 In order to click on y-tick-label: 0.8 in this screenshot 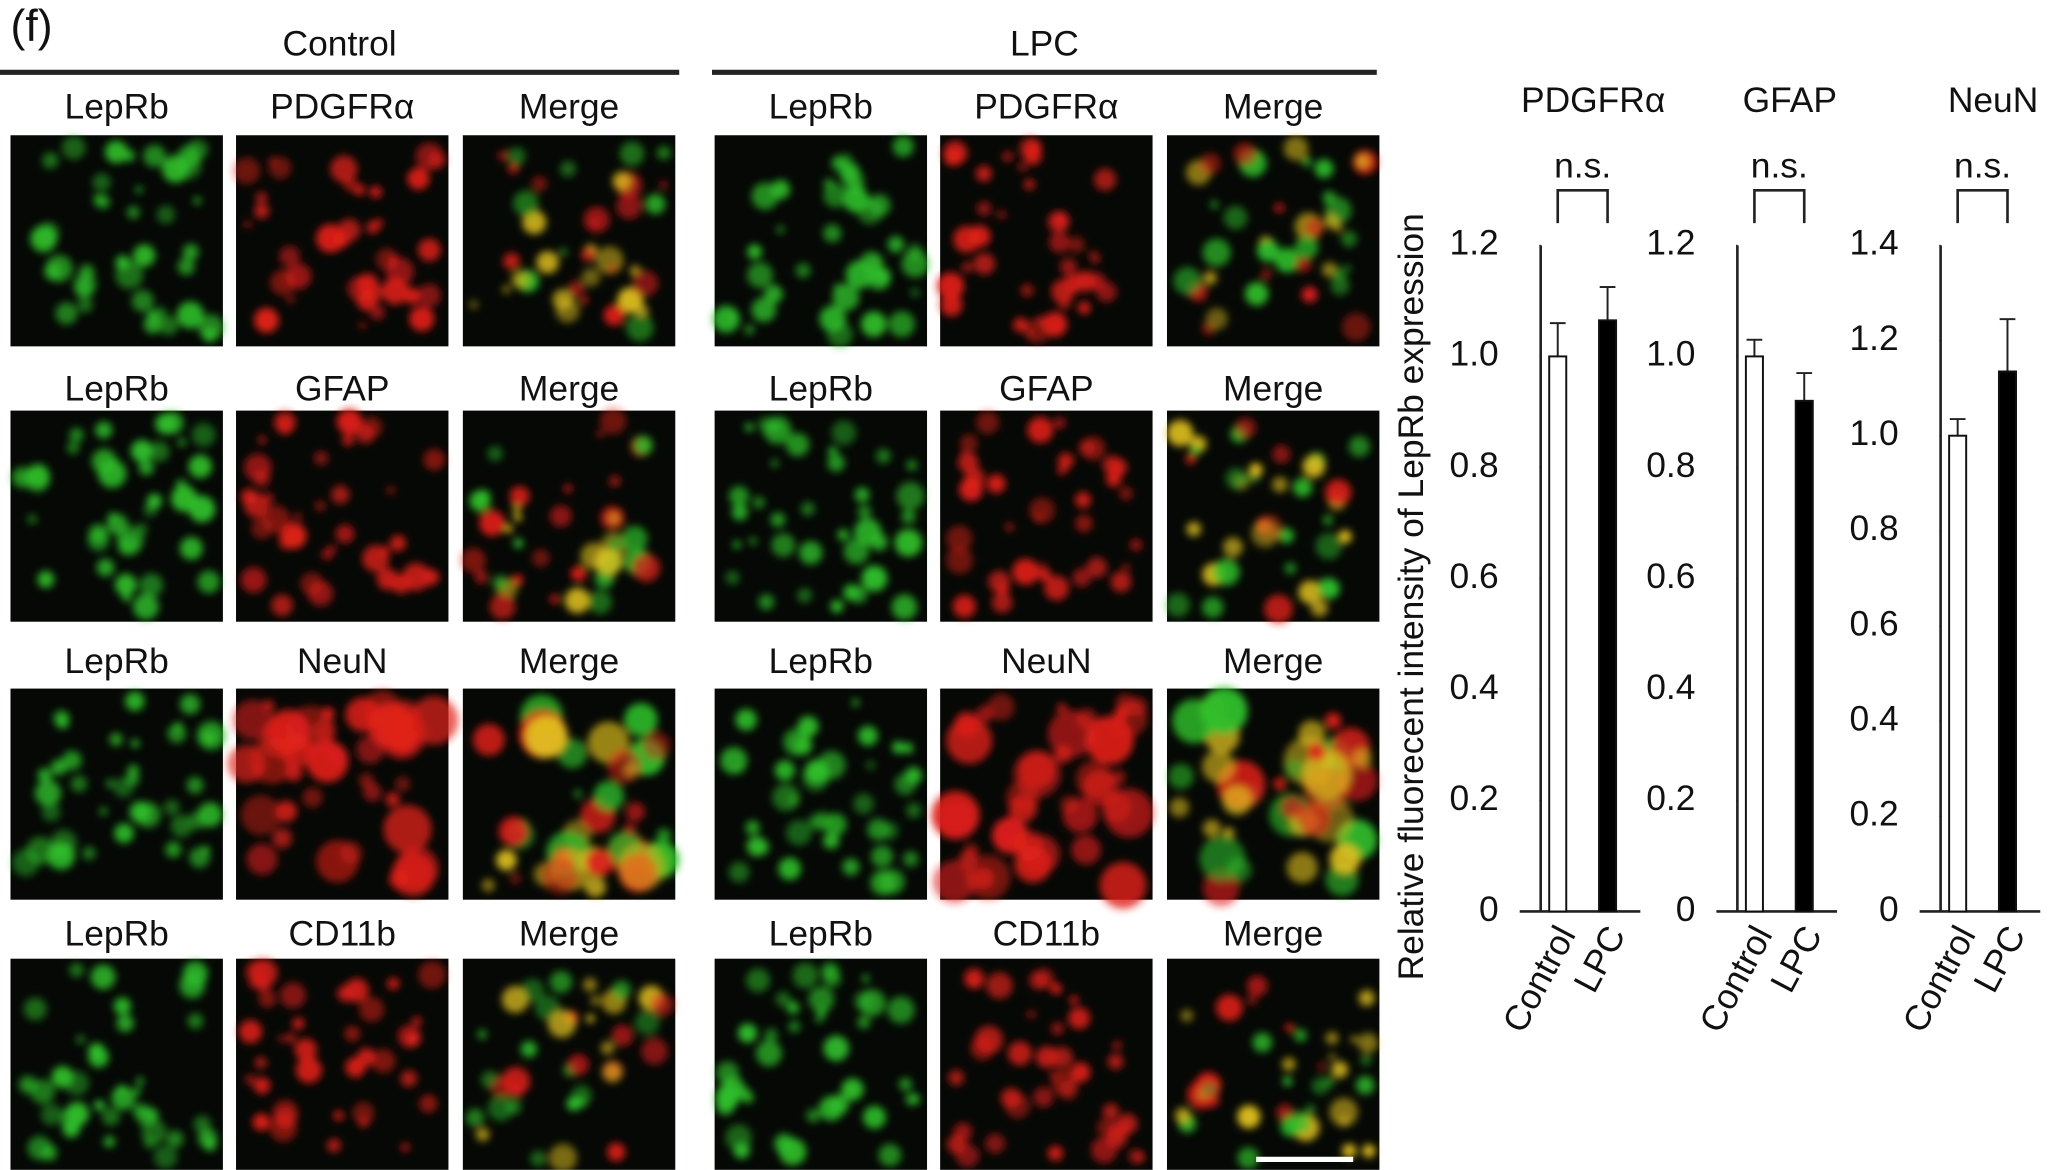, I will do `click(1873, 528)`.